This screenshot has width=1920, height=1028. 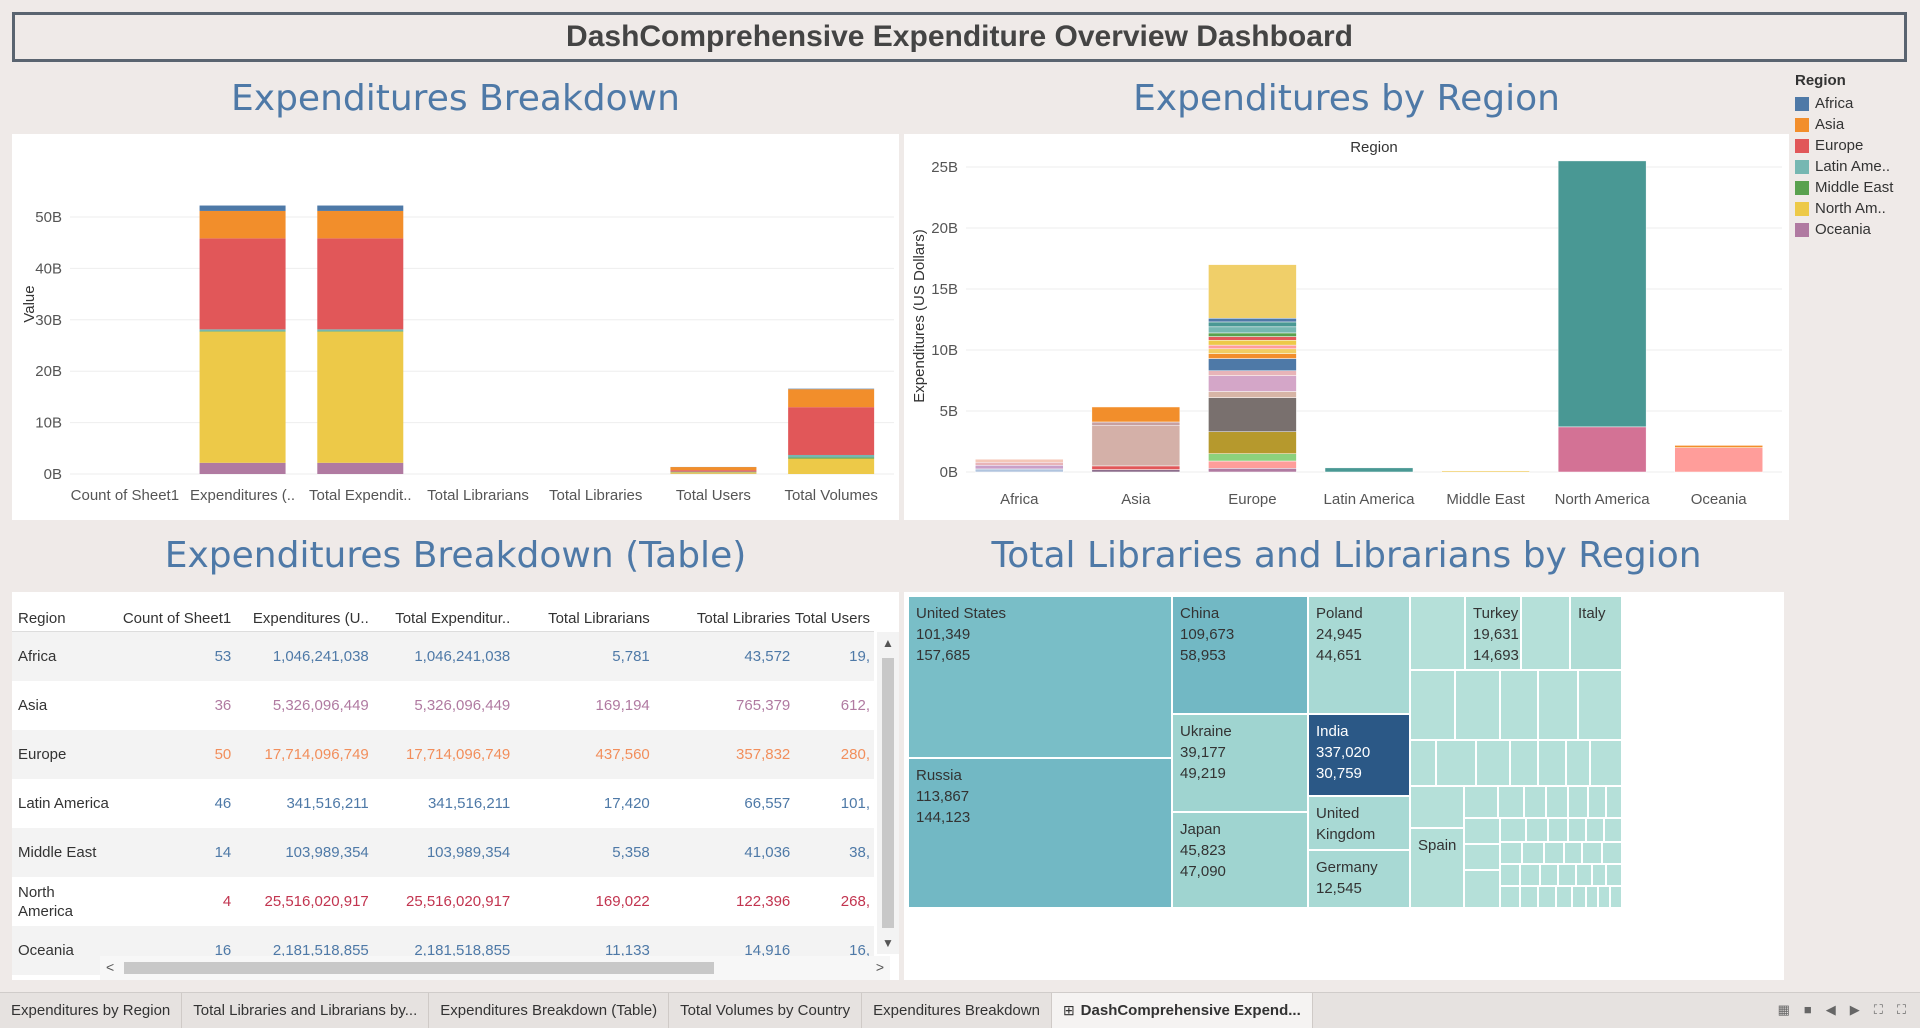 I want to click on treemap-cell: Russia 113,867 144,123, so click(x=1040, y=833).